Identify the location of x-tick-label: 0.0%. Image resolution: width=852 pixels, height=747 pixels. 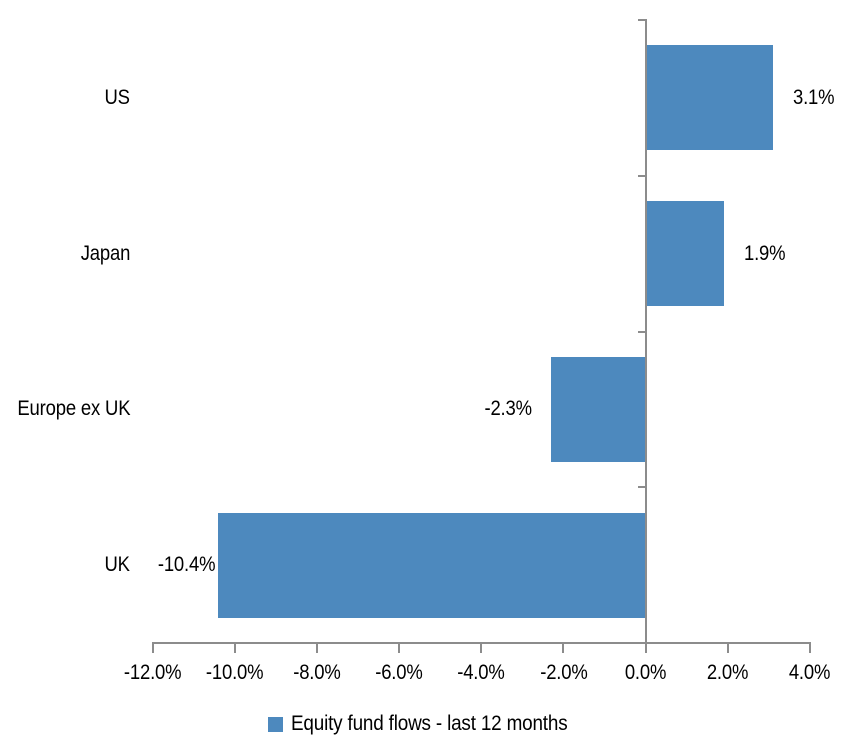
(646, 673).